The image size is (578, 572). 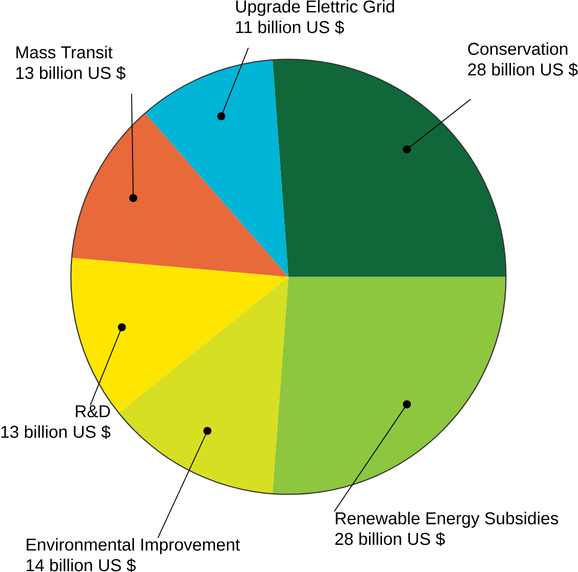 I want to click on slice-label: Renewable Energy Subsidies, so click(x=447, y=520).